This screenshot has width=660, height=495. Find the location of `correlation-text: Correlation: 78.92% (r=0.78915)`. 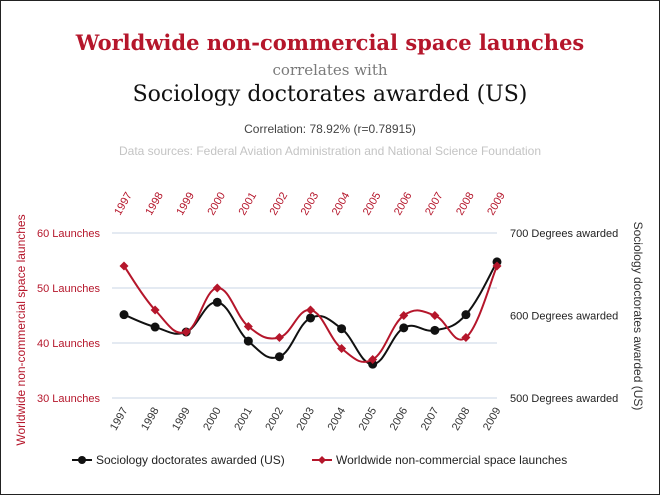

correlation-text: Correlation: 78.92% (r=0.78915) is located at coordinates (330, 129).